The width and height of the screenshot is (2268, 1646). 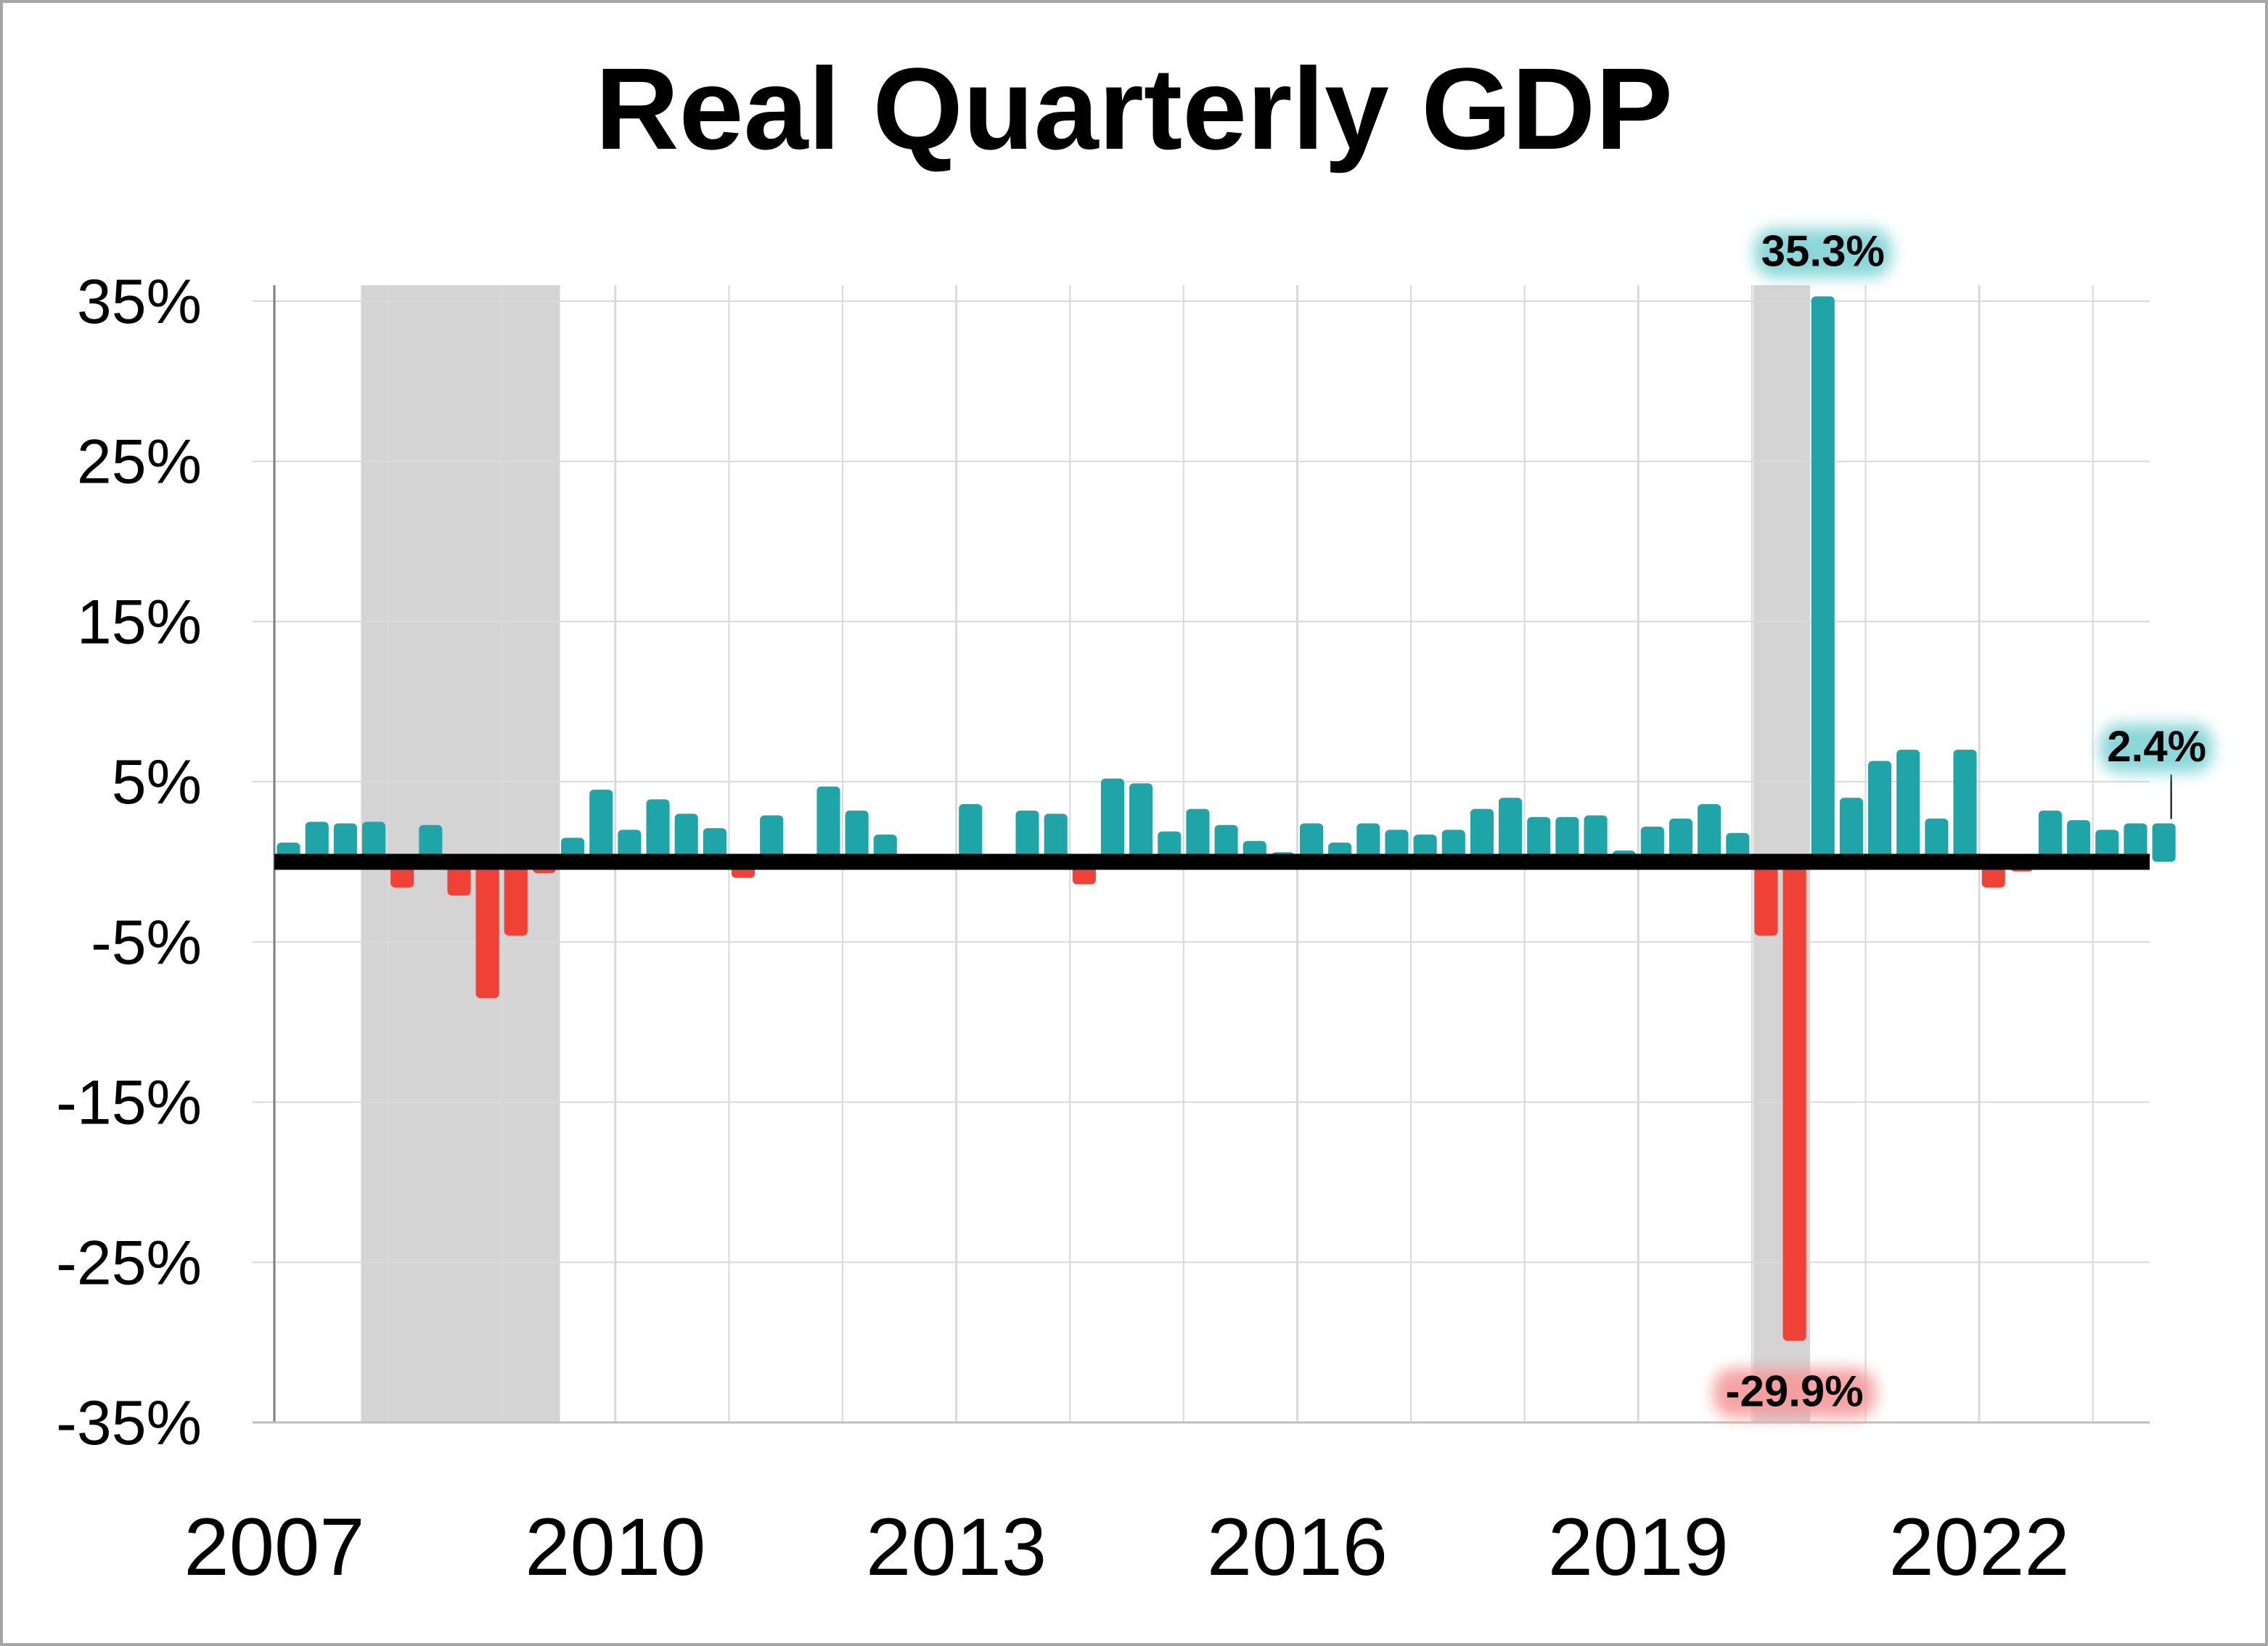 I want to click on bar-2021Q1, so click(x=1880, y=811).